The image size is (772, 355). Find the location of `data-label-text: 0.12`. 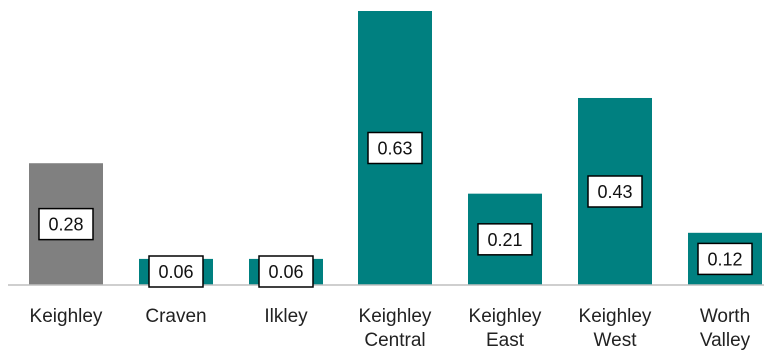

data-label-text: 0.12 is located at coordinates (724, 259).